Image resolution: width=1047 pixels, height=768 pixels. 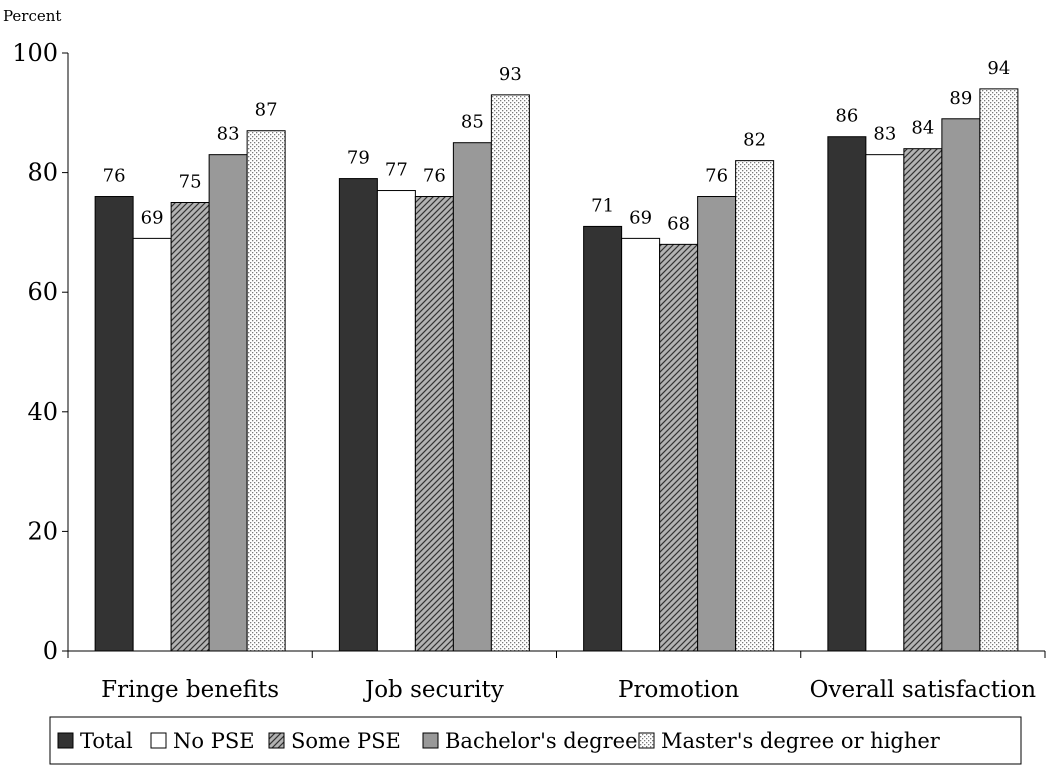 I want to click on legend-label: Bachelor's degree, so click(x=541, y=741).